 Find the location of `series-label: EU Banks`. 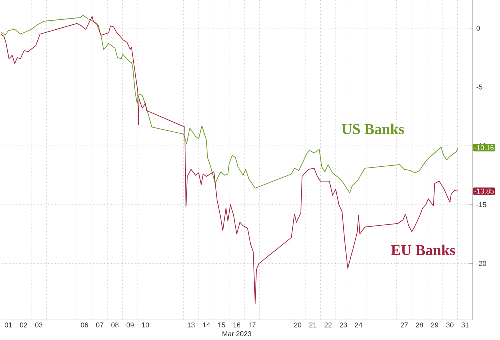

series-label: EU Banks is located at coordinates (423, 250).